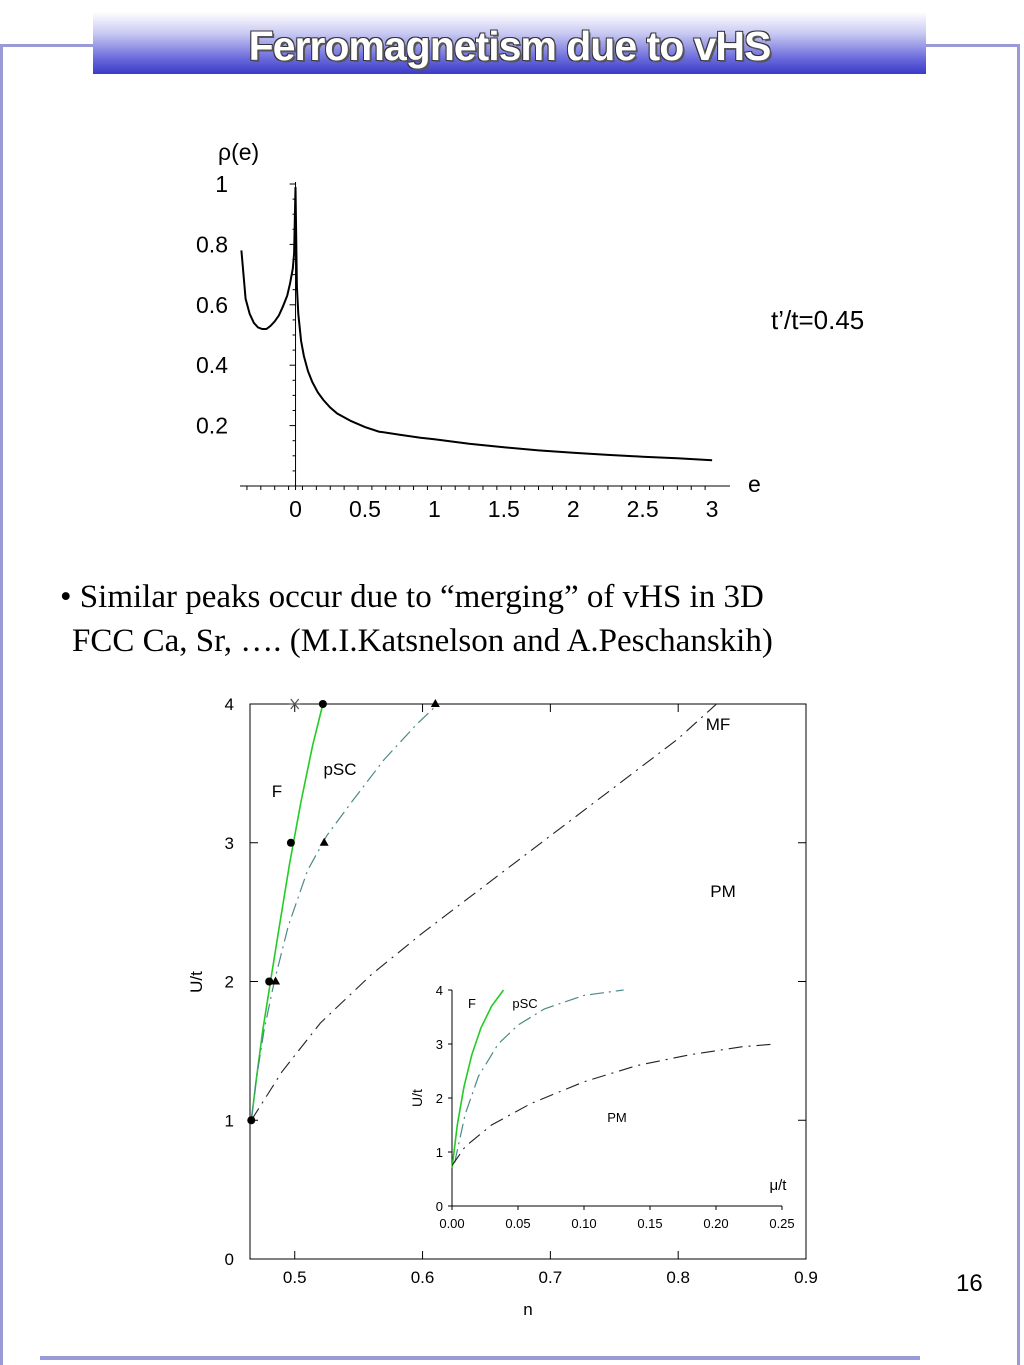 The height and width of the screenshot is (1365, 1024). What do you see at coordinates (476, 324) in the screenshot?
I see `dos-curve` at bounding box center [476, 324].